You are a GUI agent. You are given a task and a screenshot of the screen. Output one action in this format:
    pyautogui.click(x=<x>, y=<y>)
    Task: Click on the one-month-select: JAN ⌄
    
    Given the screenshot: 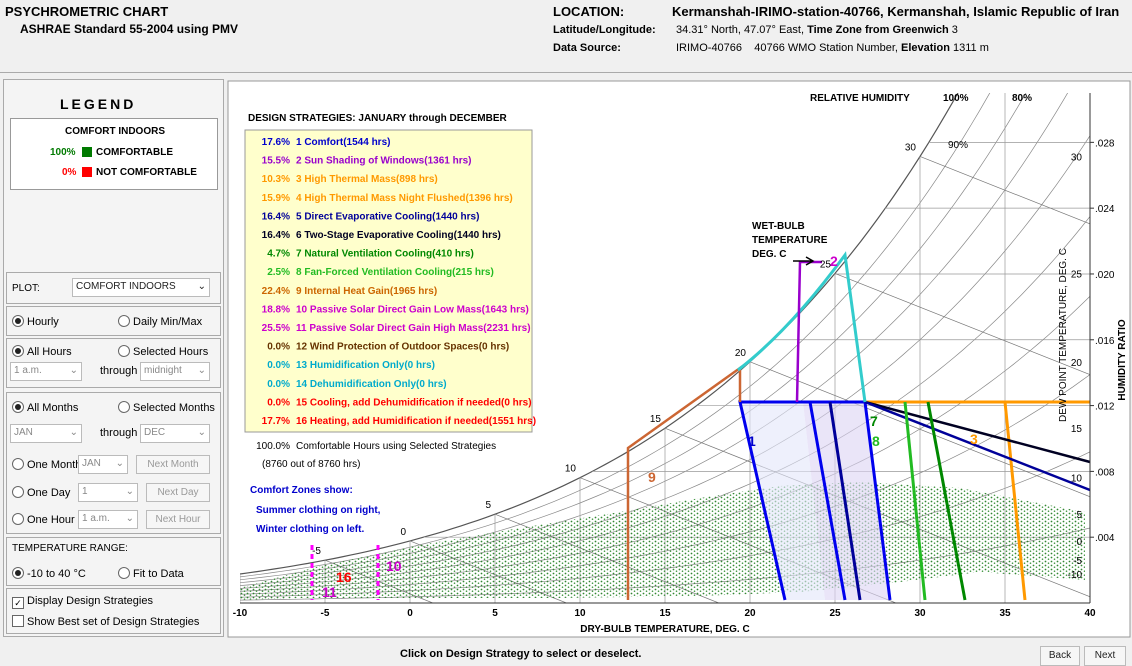 What is the action you would take?
    pyautogui.click(x=103, y=464)
    